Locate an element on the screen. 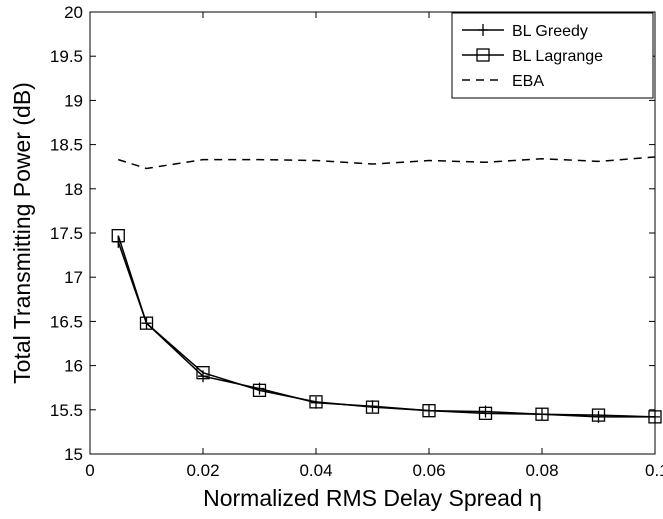  y-tick-label: 17 is located at coordinates (73, 277).